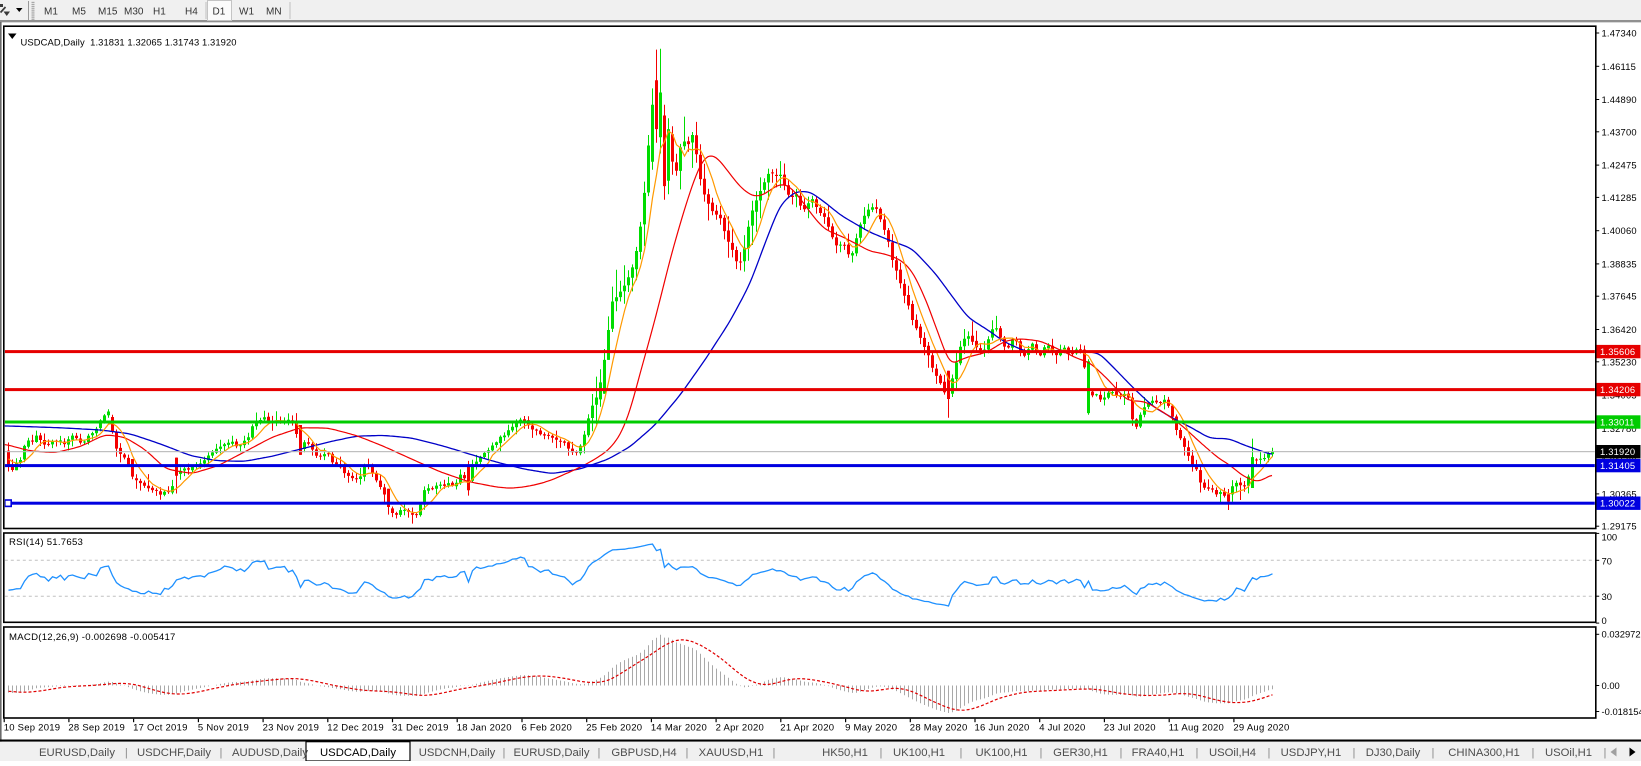 The height and width of the screenshot is (766, 1641). Describe the element at coordinates (1619, 329) in the screenshot. I see `svg-text: 1.36420` at that location.